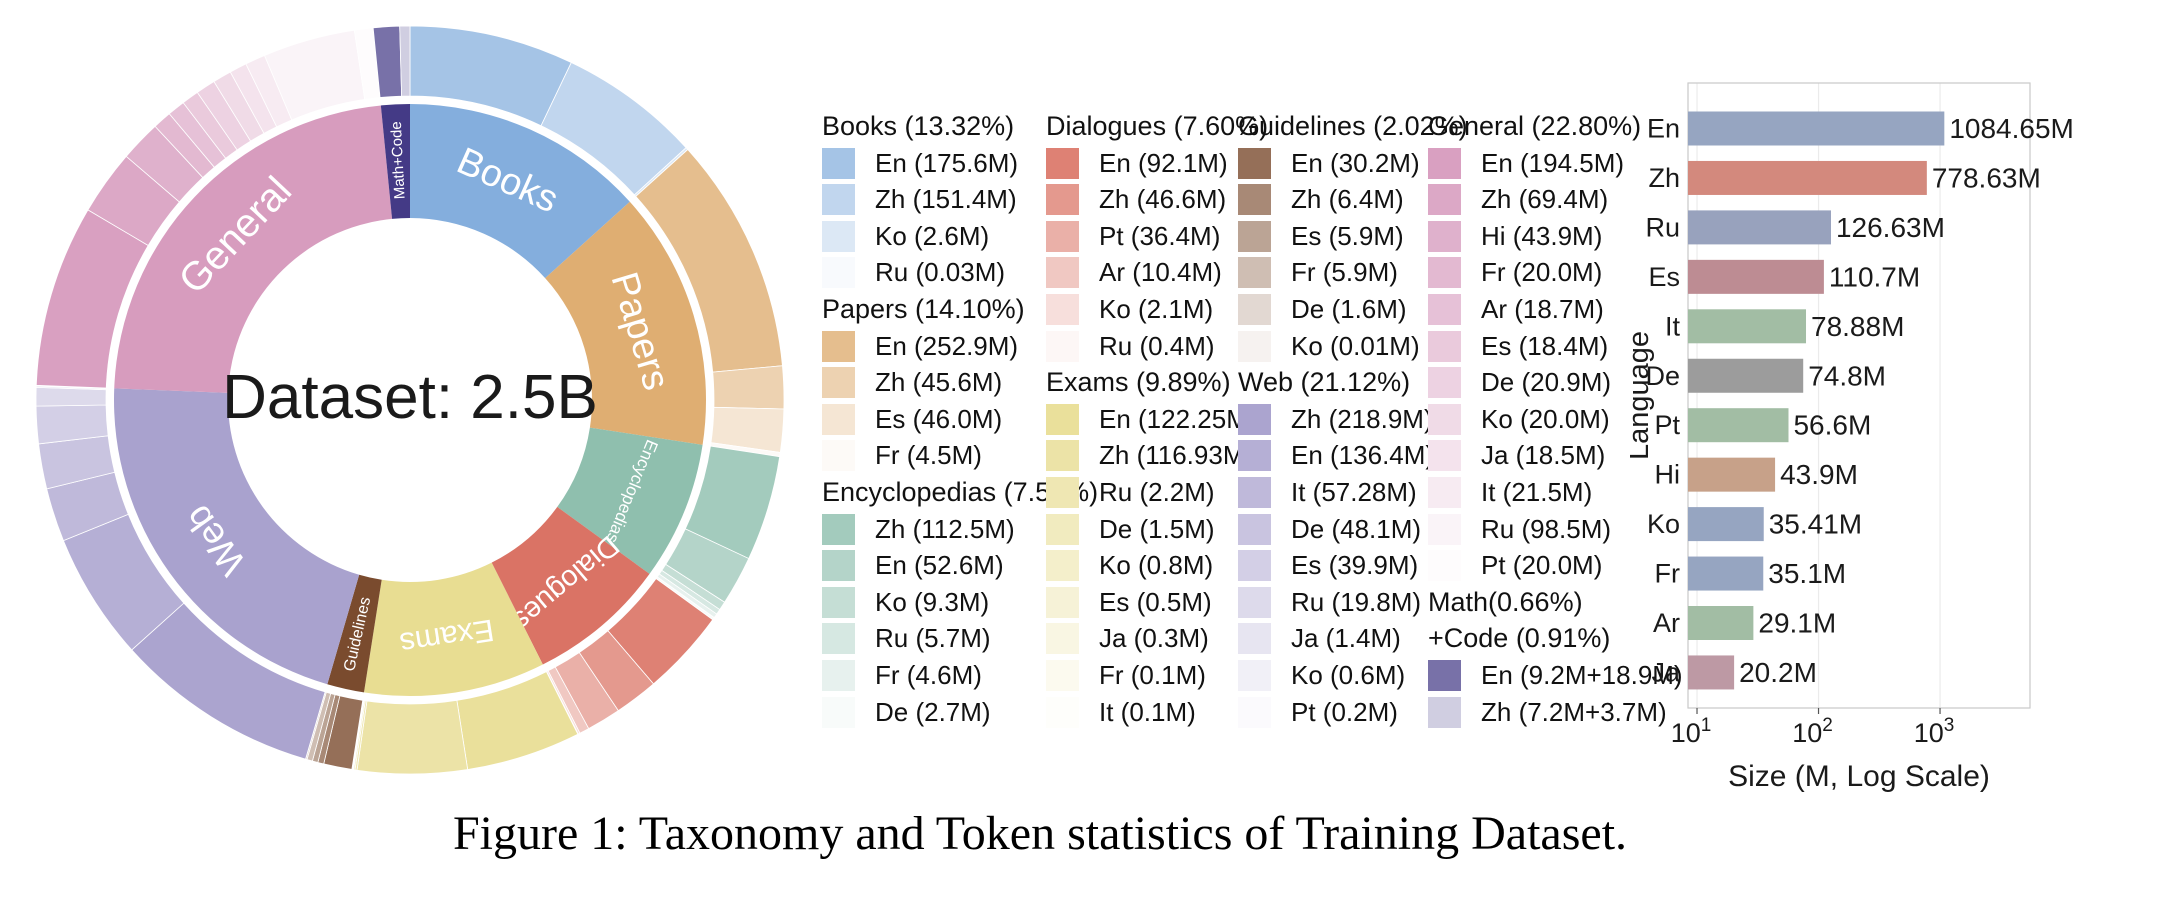  Describe the element at coordinates (1711, 672) in the screenshot. I see `bar-ja` at that location.